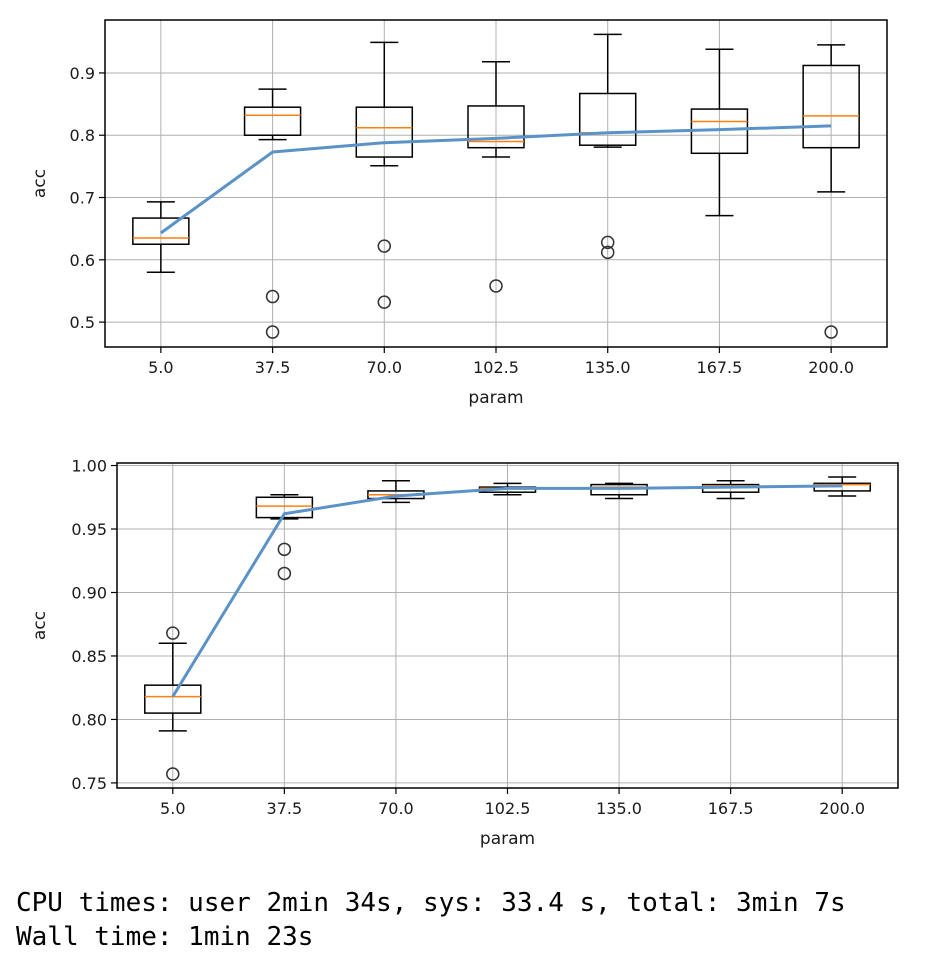 The height and width of the screenshot is (964, 950). Describe the element at coordinates (82, 322) in the screenshot. I see `y-tick-label: 0.5` at that location.